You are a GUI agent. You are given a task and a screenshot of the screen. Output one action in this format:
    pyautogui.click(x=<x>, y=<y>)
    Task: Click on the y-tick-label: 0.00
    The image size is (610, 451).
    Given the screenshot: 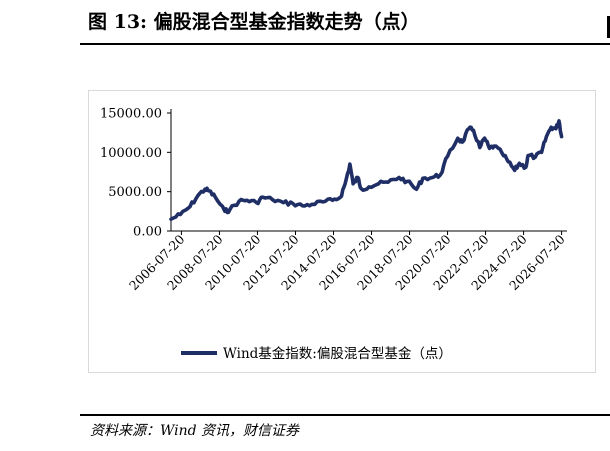 What is the action you would take?
    pyautogui.click(x=147, y=232)
    